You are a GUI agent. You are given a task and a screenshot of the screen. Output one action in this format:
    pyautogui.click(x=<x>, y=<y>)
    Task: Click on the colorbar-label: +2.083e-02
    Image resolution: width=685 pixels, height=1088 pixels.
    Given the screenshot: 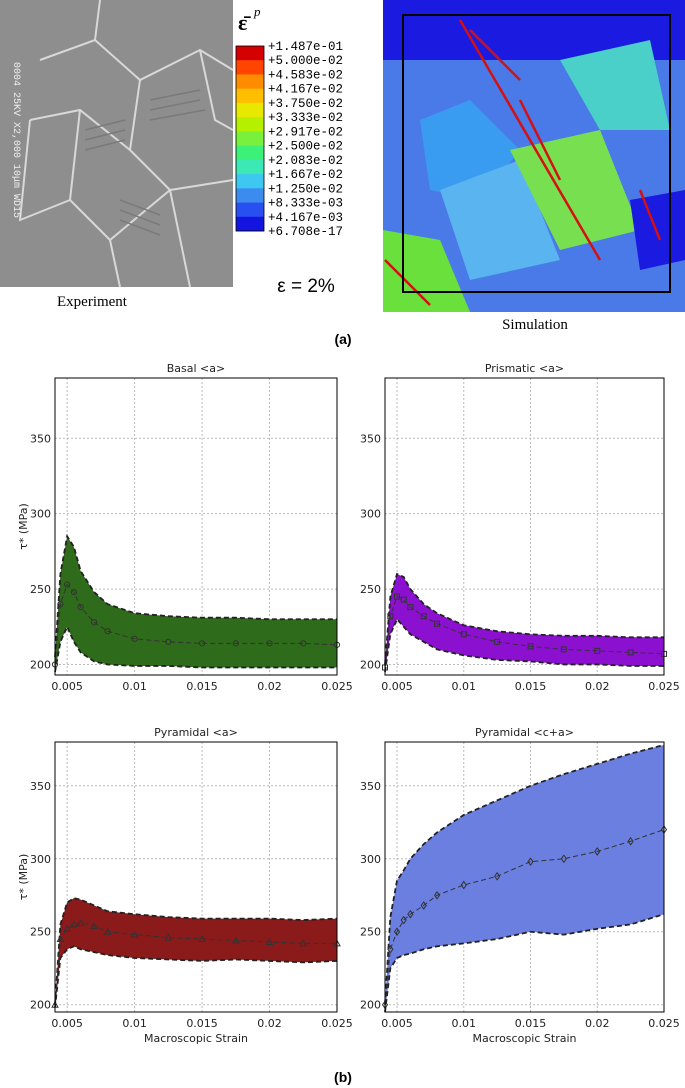 What is the action you would take?
    pyautogui.click(x=305, y=161)
    